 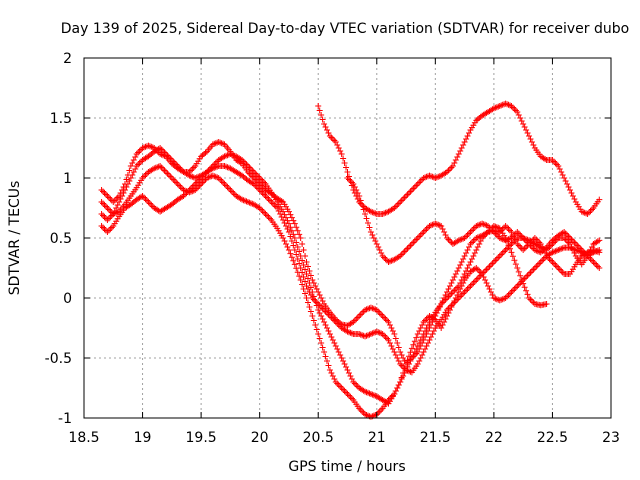 I want to click on x-tick-label: 20.5, so click(x=318, y=438).